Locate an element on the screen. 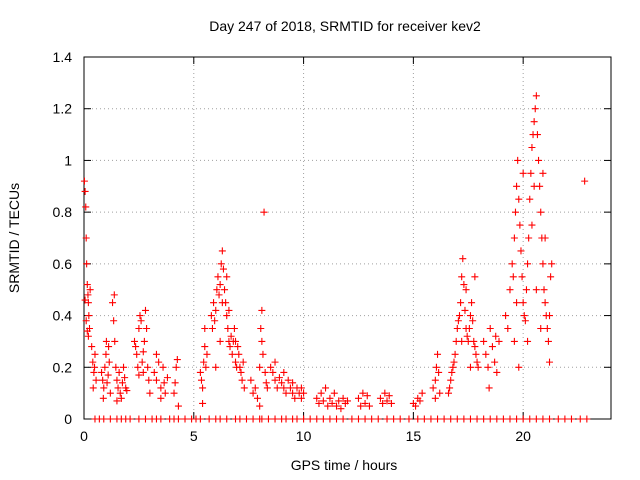  y-tick-label: 0.4 is located at coordinates (63, 316).